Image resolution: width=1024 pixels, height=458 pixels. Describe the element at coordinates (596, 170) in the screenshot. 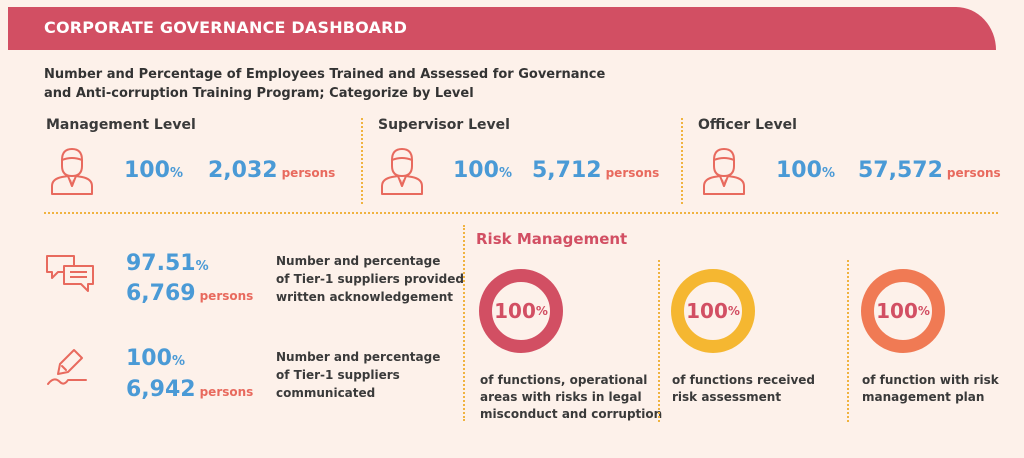

I see `supervisor-count: 5,712 persons` at that location.